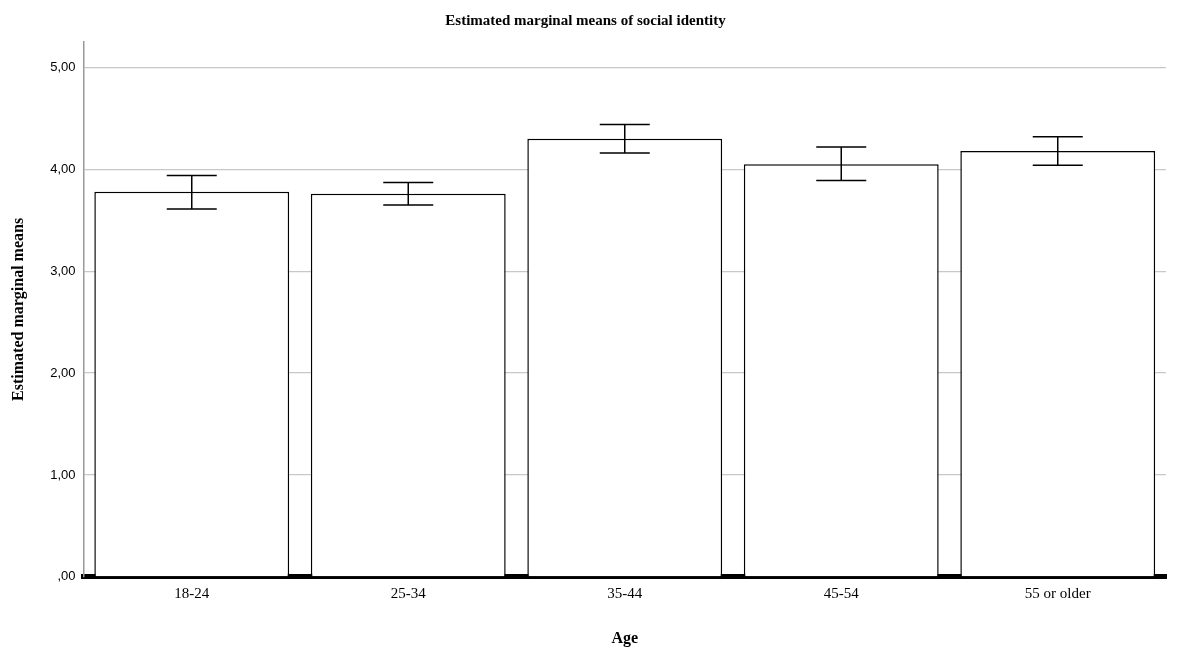 The image size is (1181, 657). Describe the element at coordinates (17, 309) in the screenshot. I see `y-axis-title: Estimated marginal means` at that location.